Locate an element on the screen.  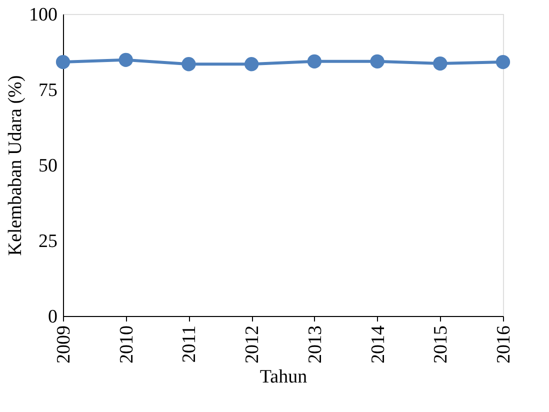
y-tick-label: 25 is located at coordinates (48, 241).